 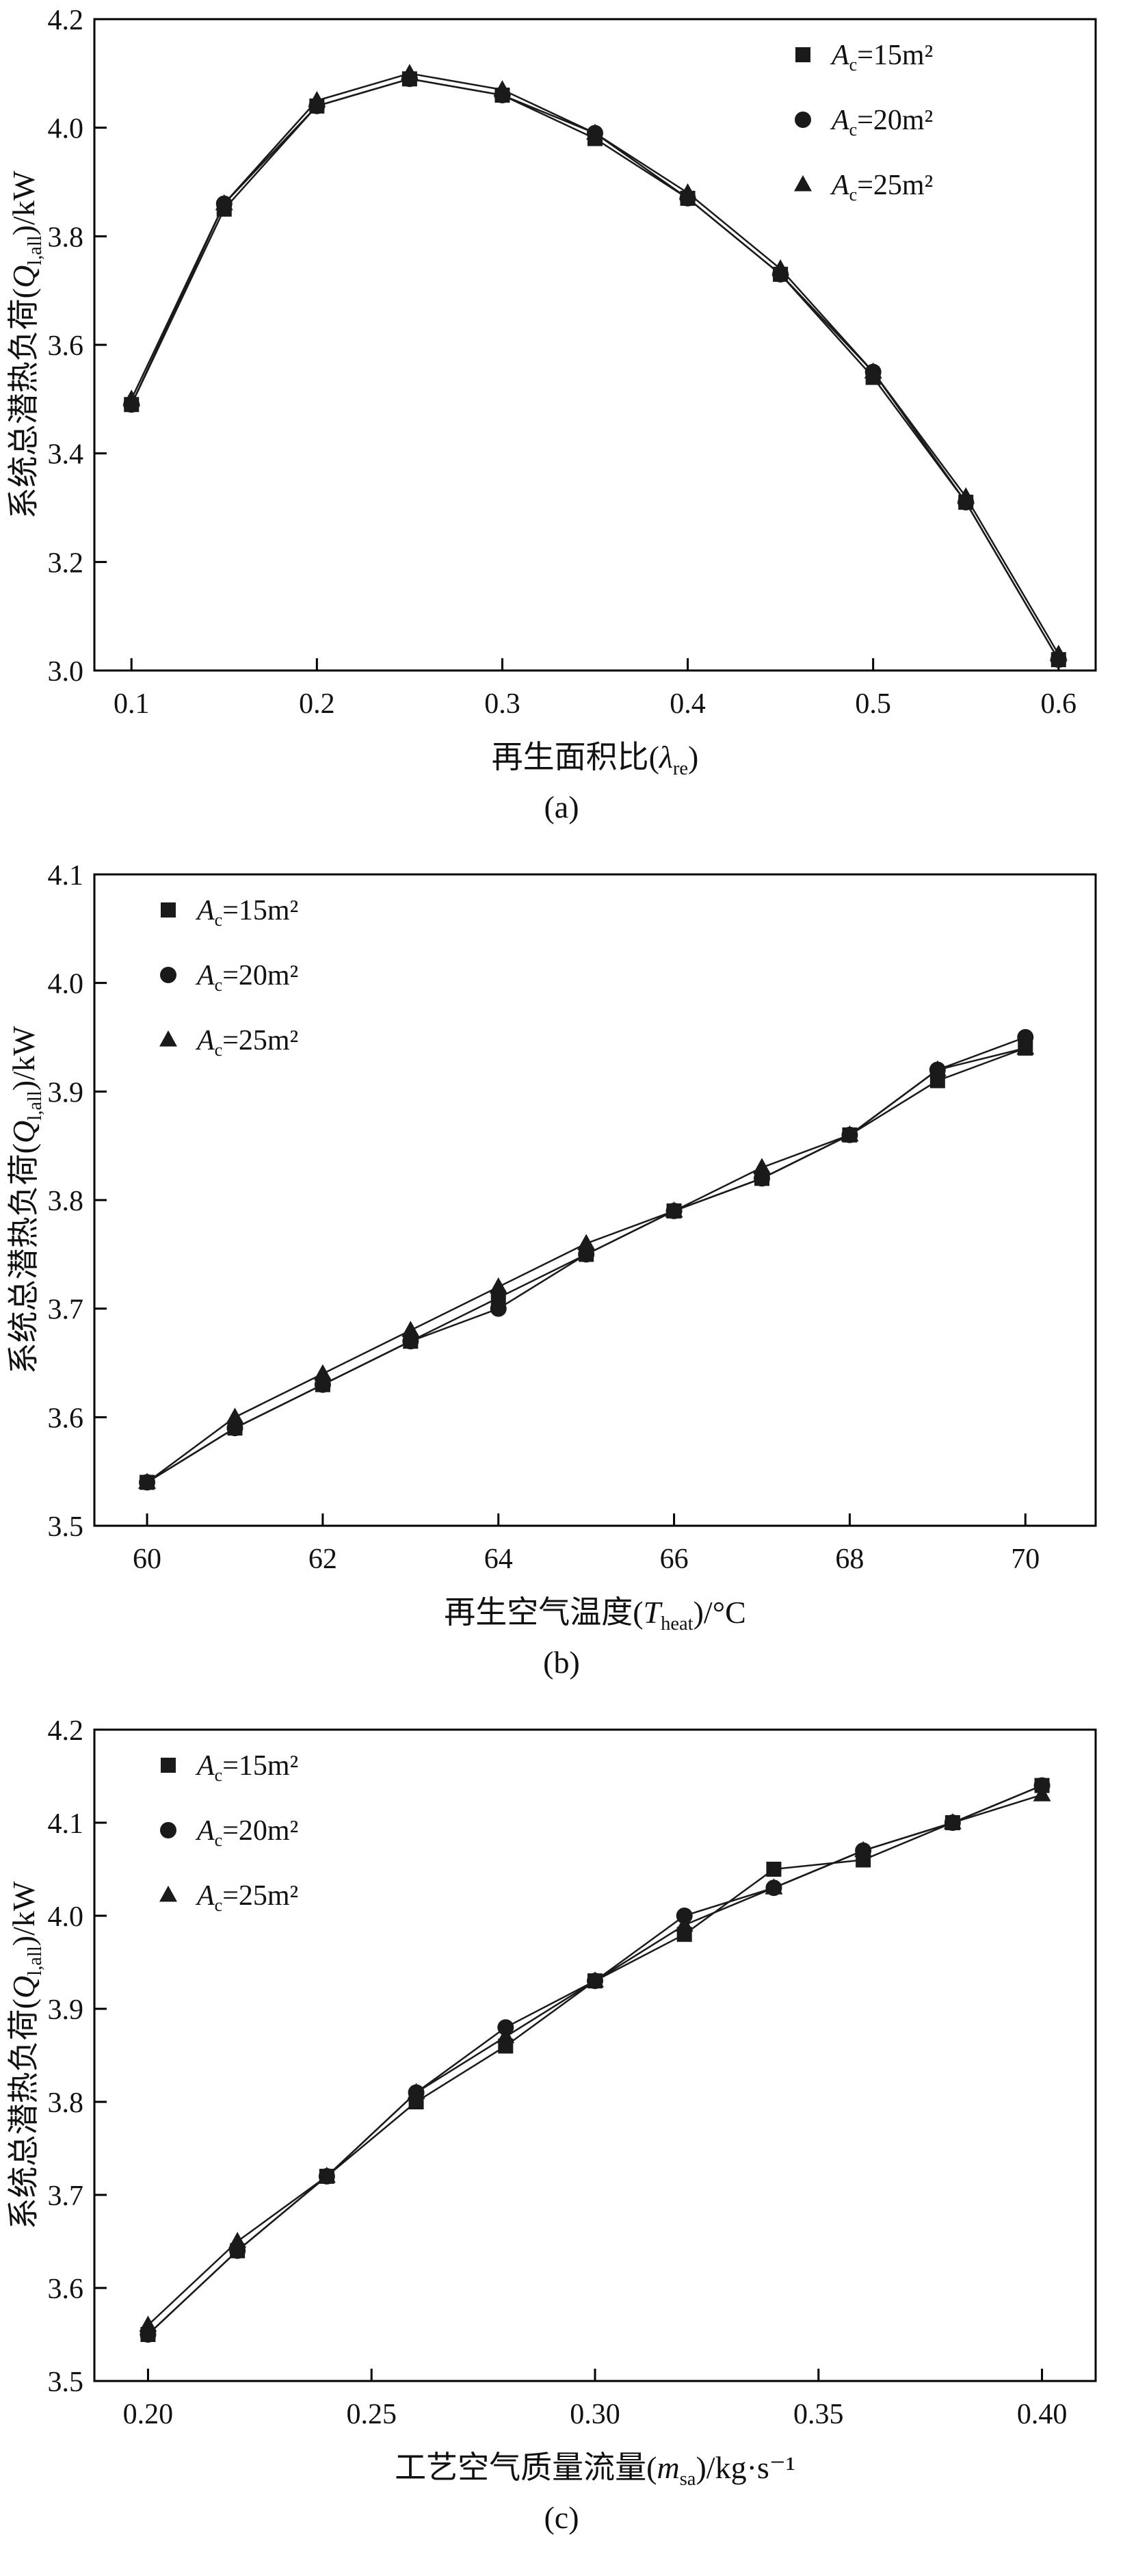 What do you see at coordinates (595, 1615) in the screenshot?
I see `x-axis-title: 再生空气温度(Theat)/°C` at bounding box center [595, 1615].